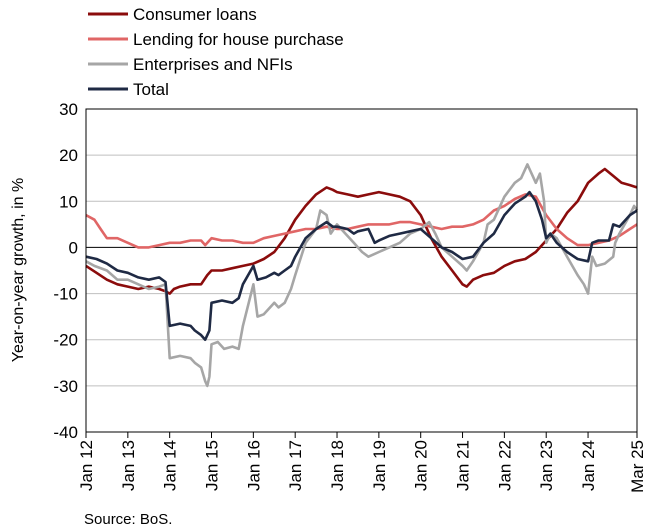 The height and width of the screenshot is (532, 651). I want to click on x-tick-label: Jan 20, so click(421, 465).